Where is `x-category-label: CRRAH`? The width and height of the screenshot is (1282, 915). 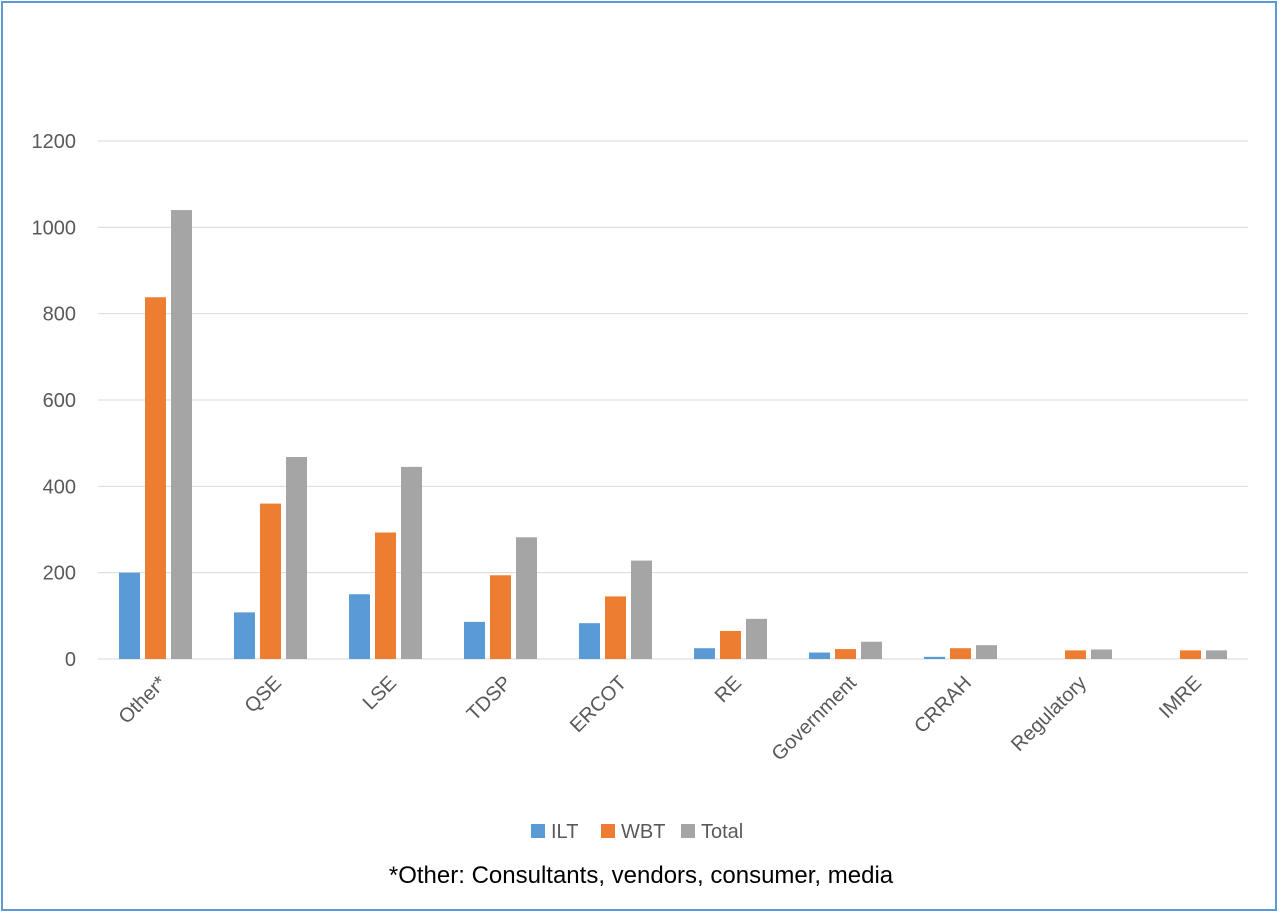
x-category-label: CRRAH is located at coordinates (943, 705).